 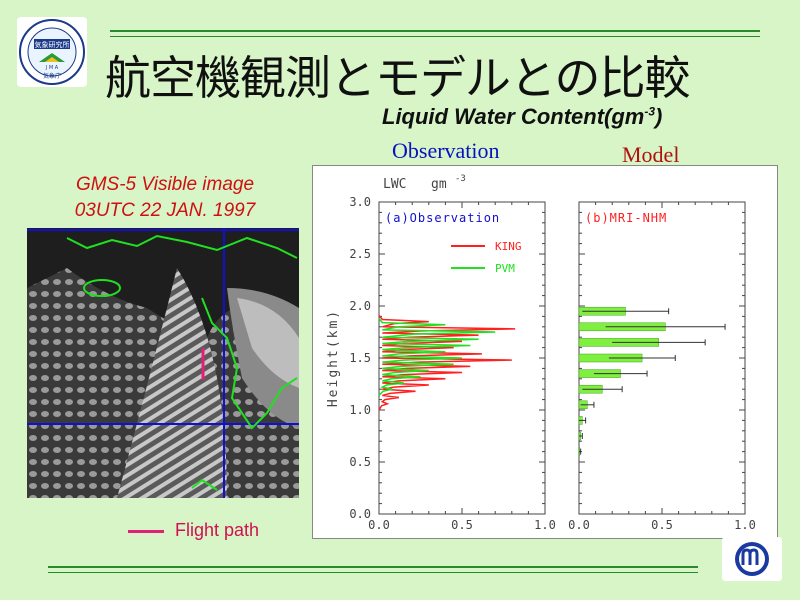 I want to click on logo-text-main: 気象研究所, so click(x=52, y=44).